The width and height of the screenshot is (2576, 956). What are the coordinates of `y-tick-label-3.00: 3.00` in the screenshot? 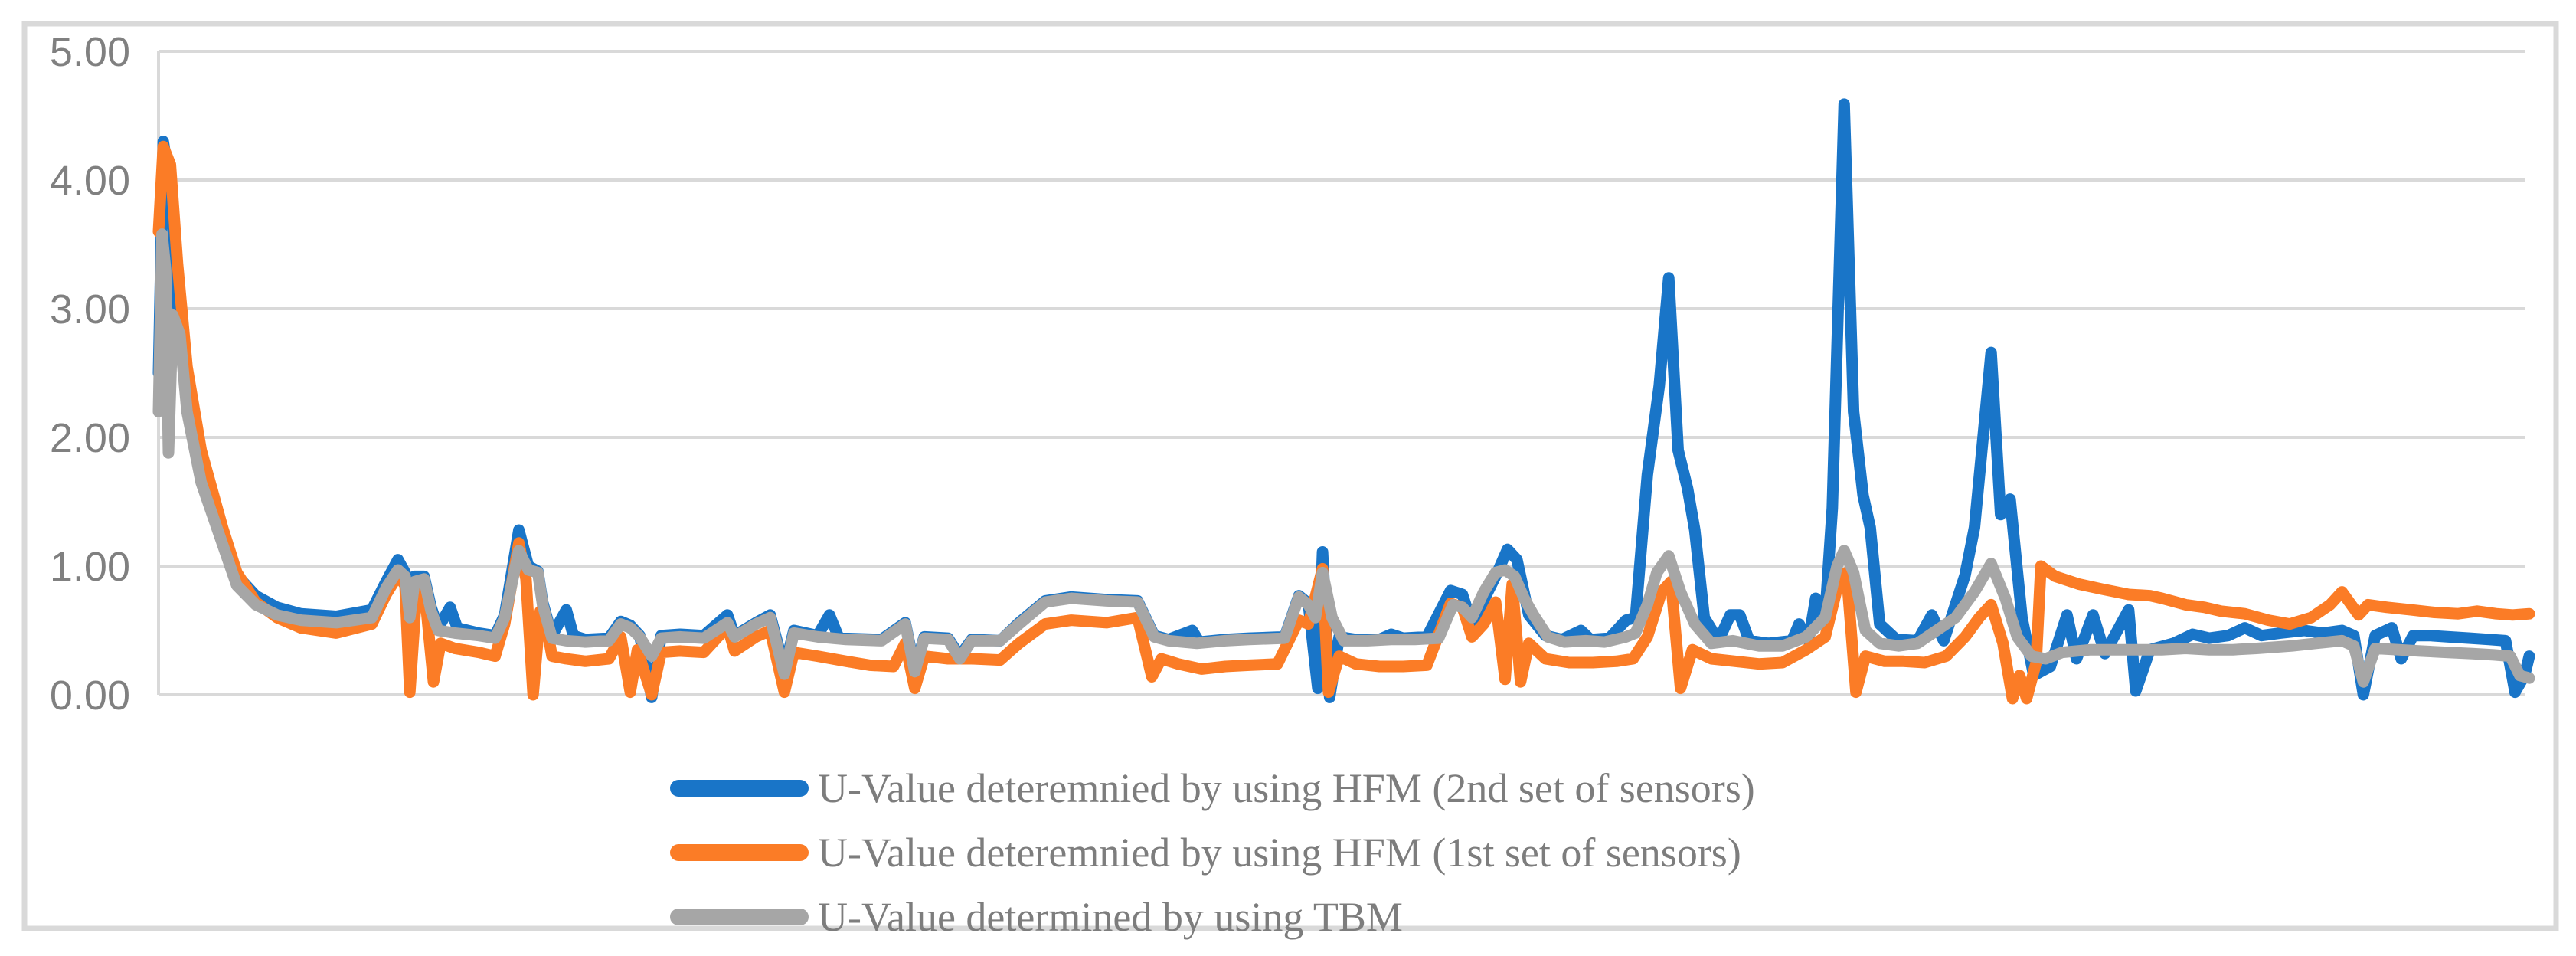 It's located at (90, 309).